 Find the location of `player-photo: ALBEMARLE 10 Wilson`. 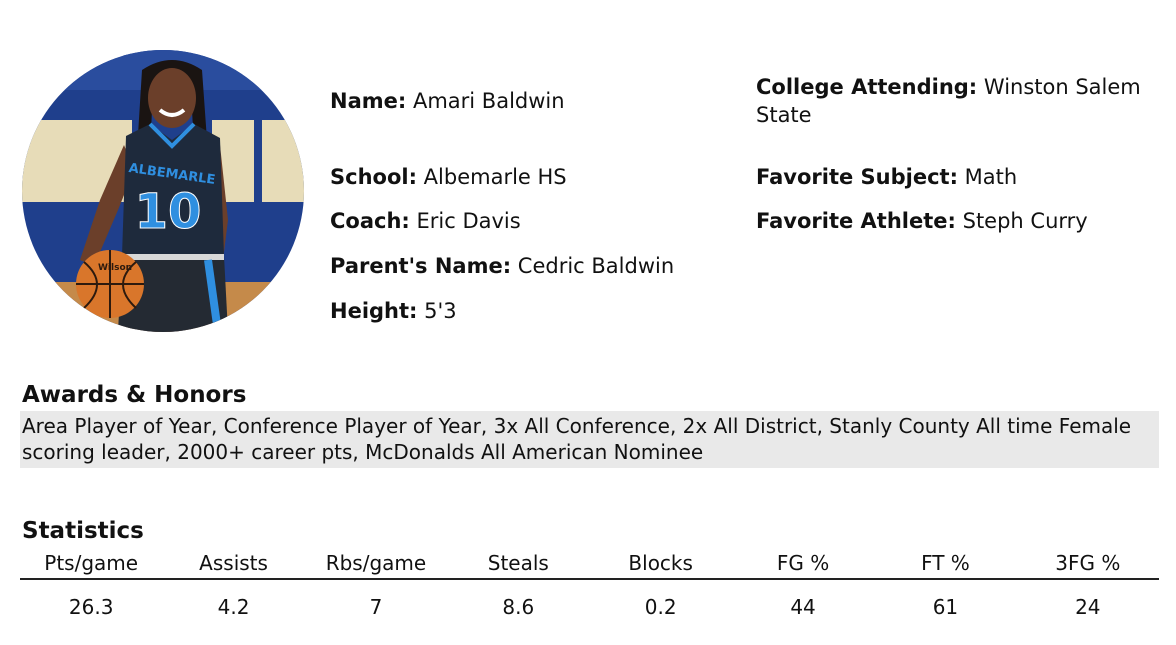

player-photo: ALBEMARLE 10 Wilson is located at coordinates (163, 191).